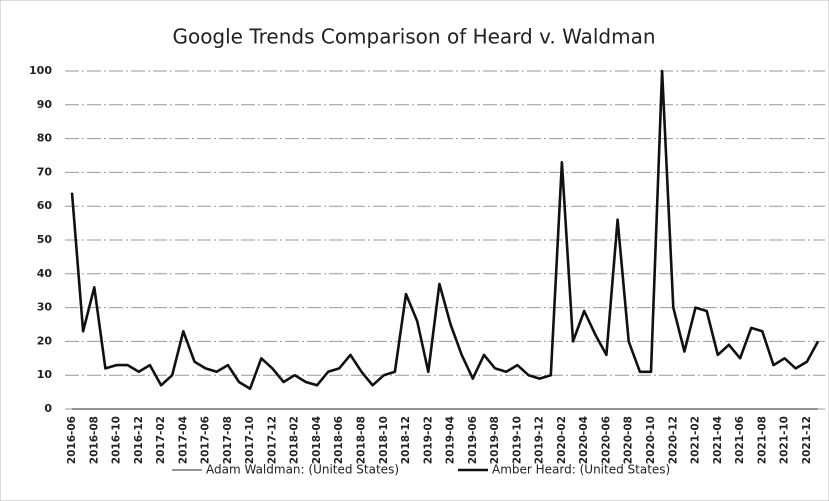  I want to click on x-tick-label: 2018-12, so click(406, 440).